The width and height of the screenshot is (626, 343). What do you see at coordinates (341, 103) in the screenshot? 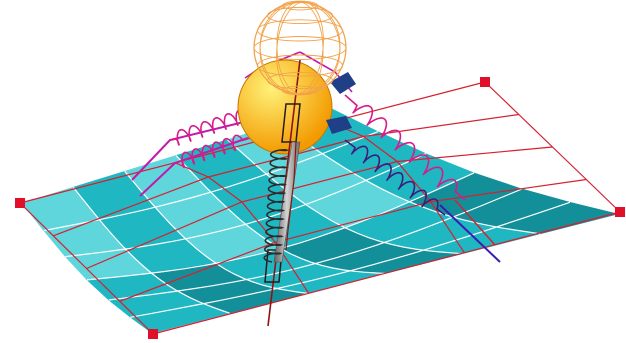
I see `pointer-arrows` at bounding box center [341, 103].